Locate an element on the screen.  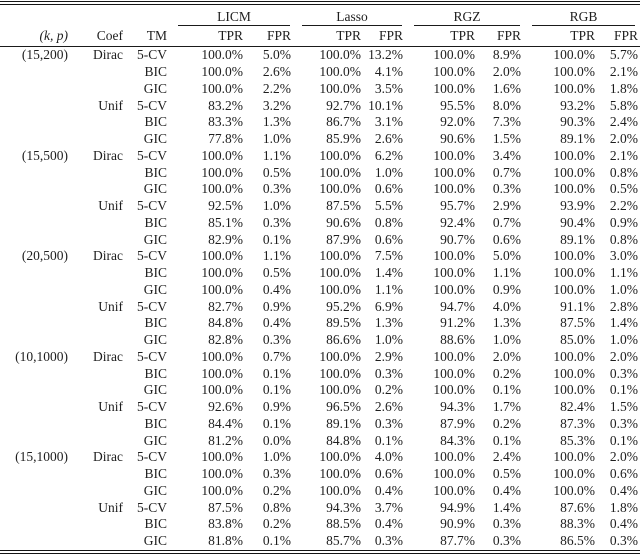
column-header-licm-fpr: FPR is located at coordinates (278, 36).